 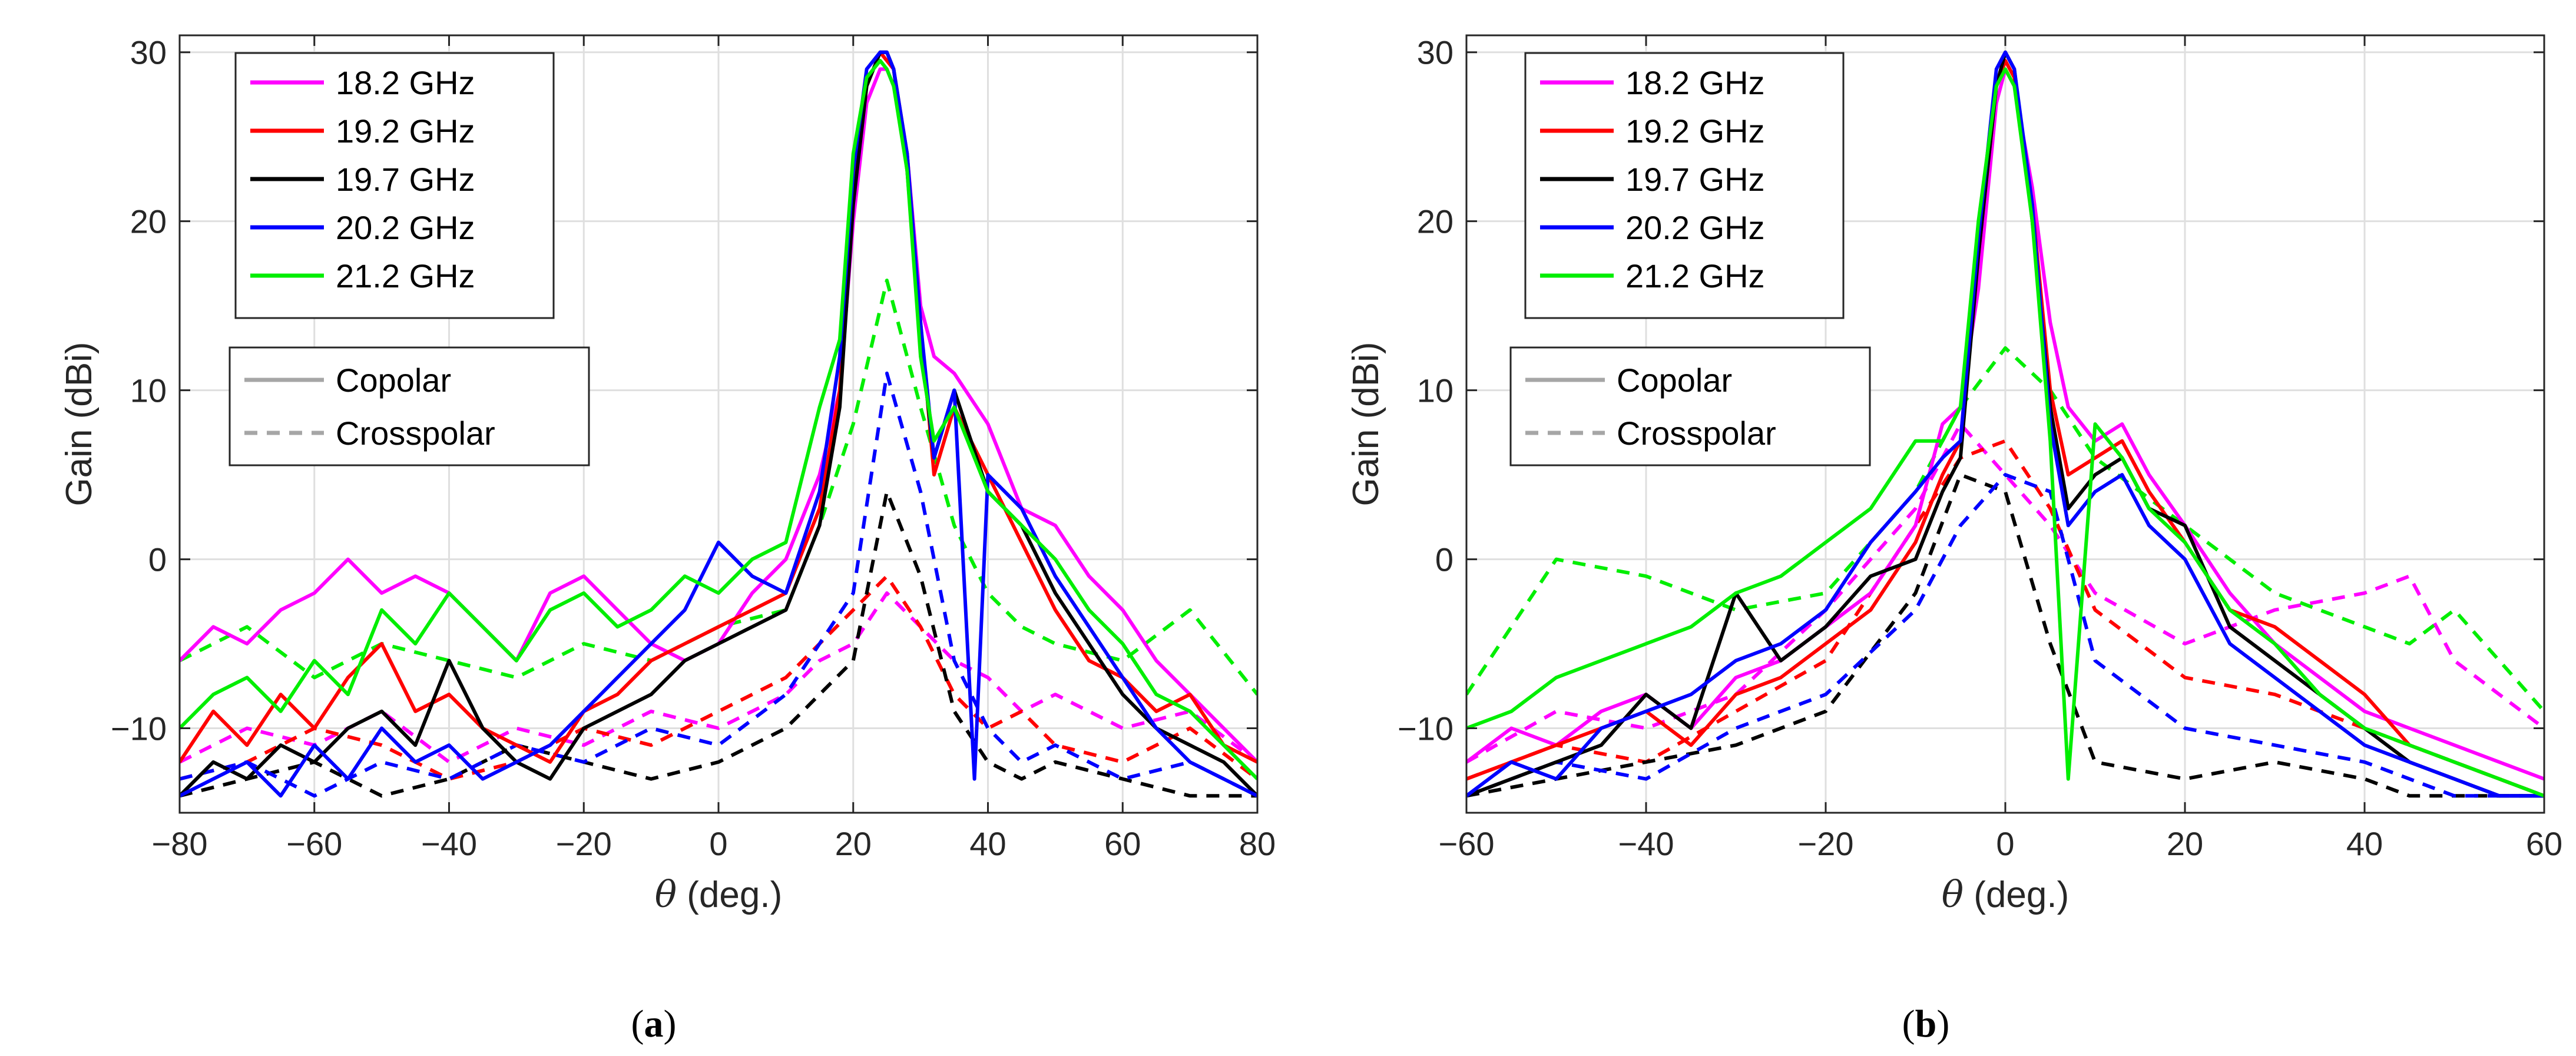 I want to click on x-tick-label: −80, so click(x=180, y=844).